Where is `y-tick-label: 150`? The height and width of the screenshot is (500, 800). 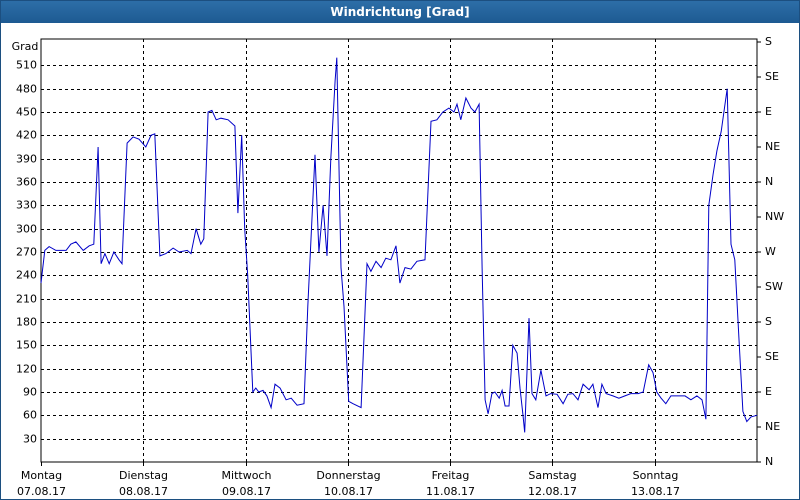
y-tick-label: 150 is located at coordinates (26, 345).